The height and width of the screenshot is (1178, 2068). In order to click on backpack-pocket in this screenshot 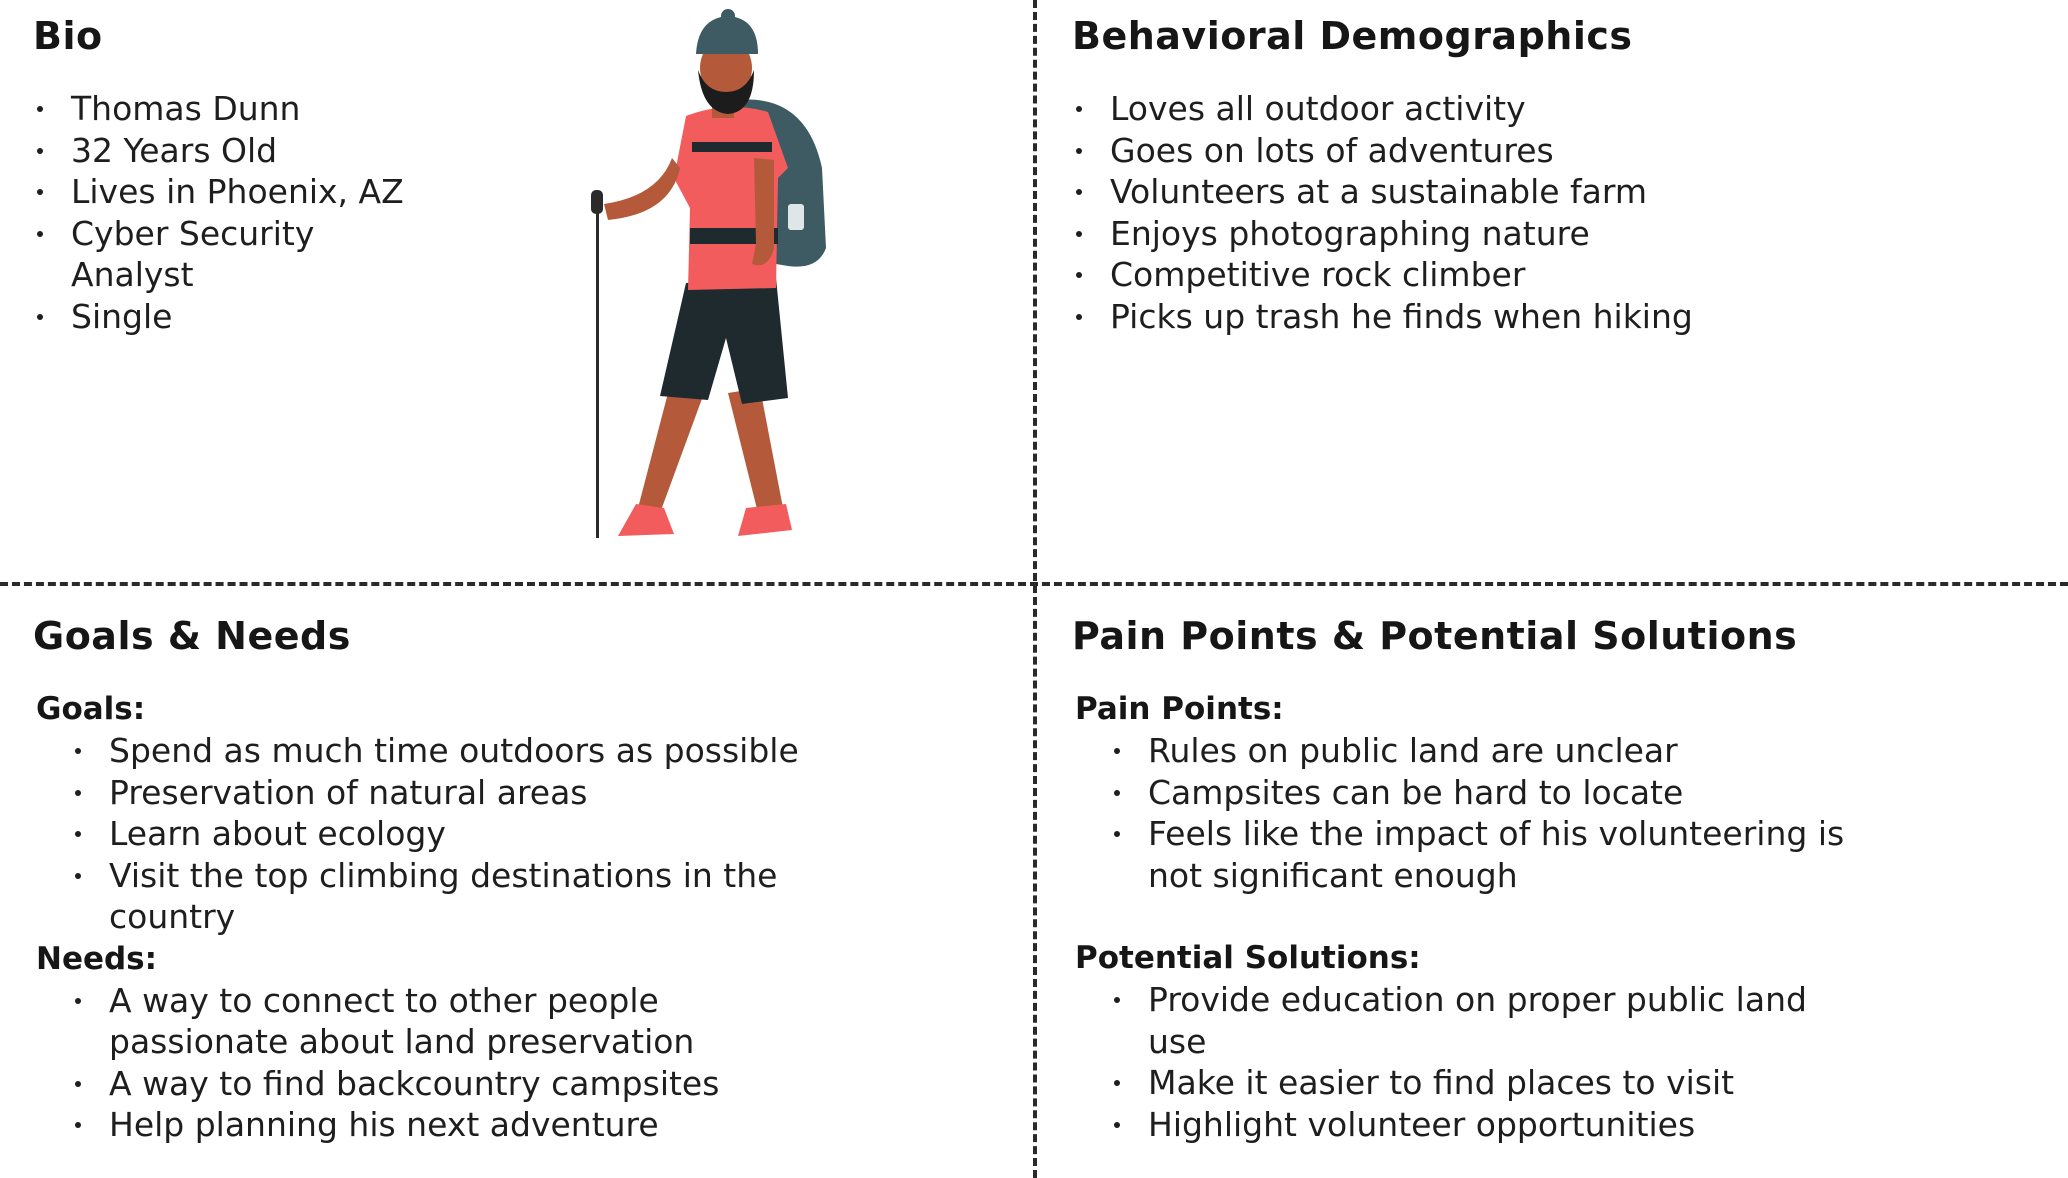, I will do `click(796, 217)`.